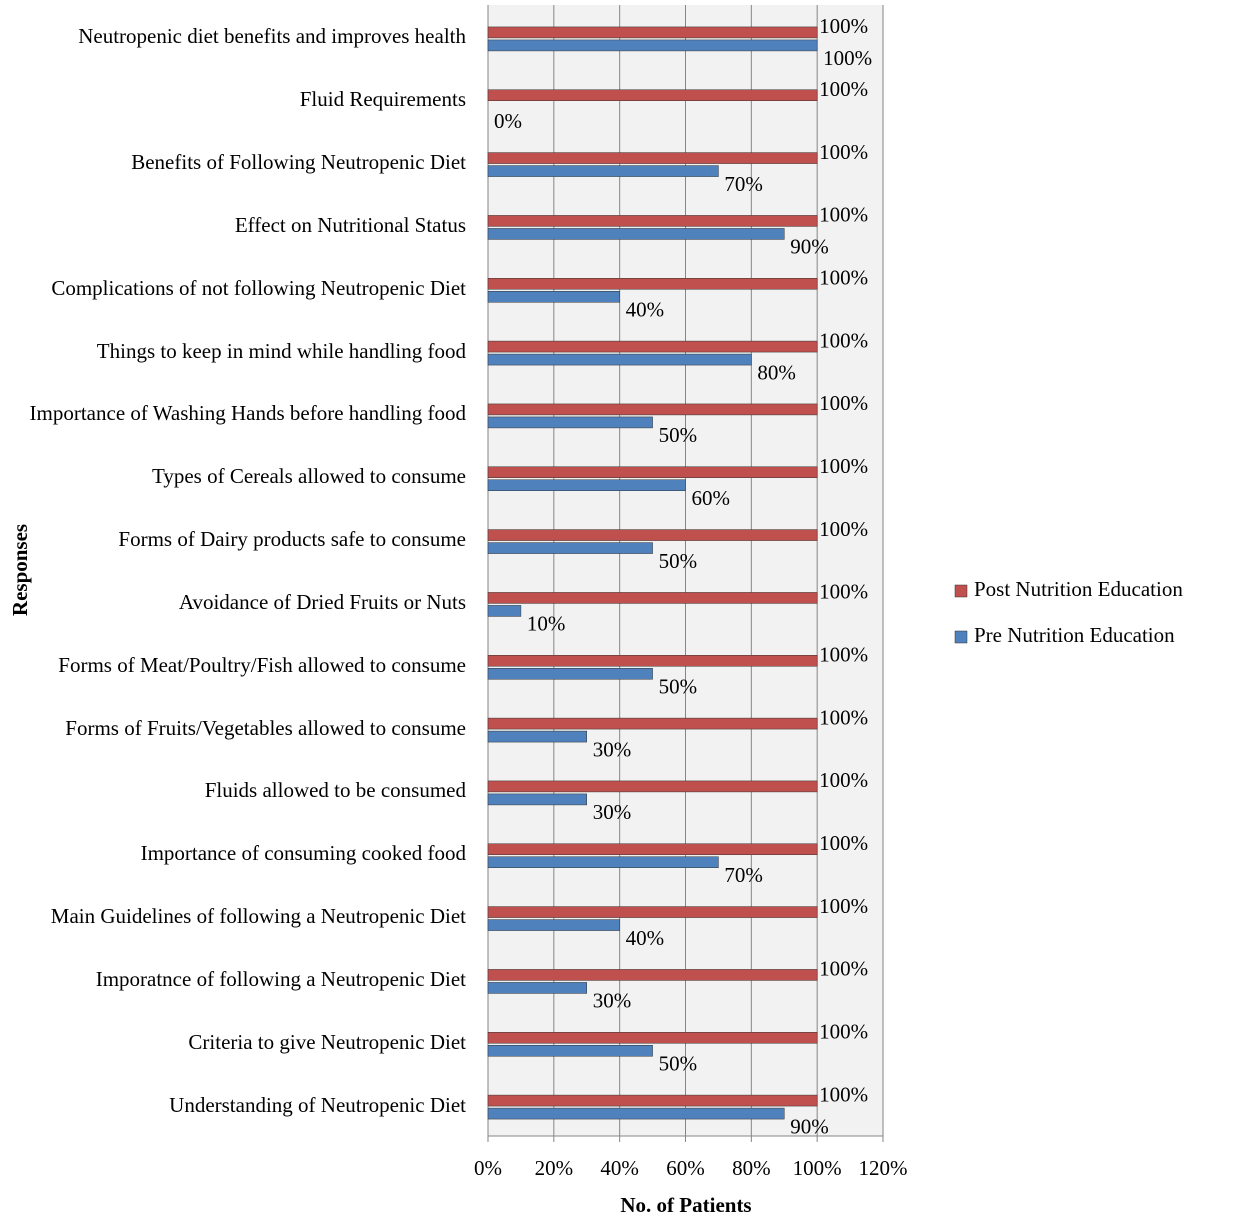 The height and width of the screenshot is (1220, 1250). What do you see at coordinates (685, 1168) in the screenshot?
I see `x-tick-label: 60%` at bounding box center [685, 1168].